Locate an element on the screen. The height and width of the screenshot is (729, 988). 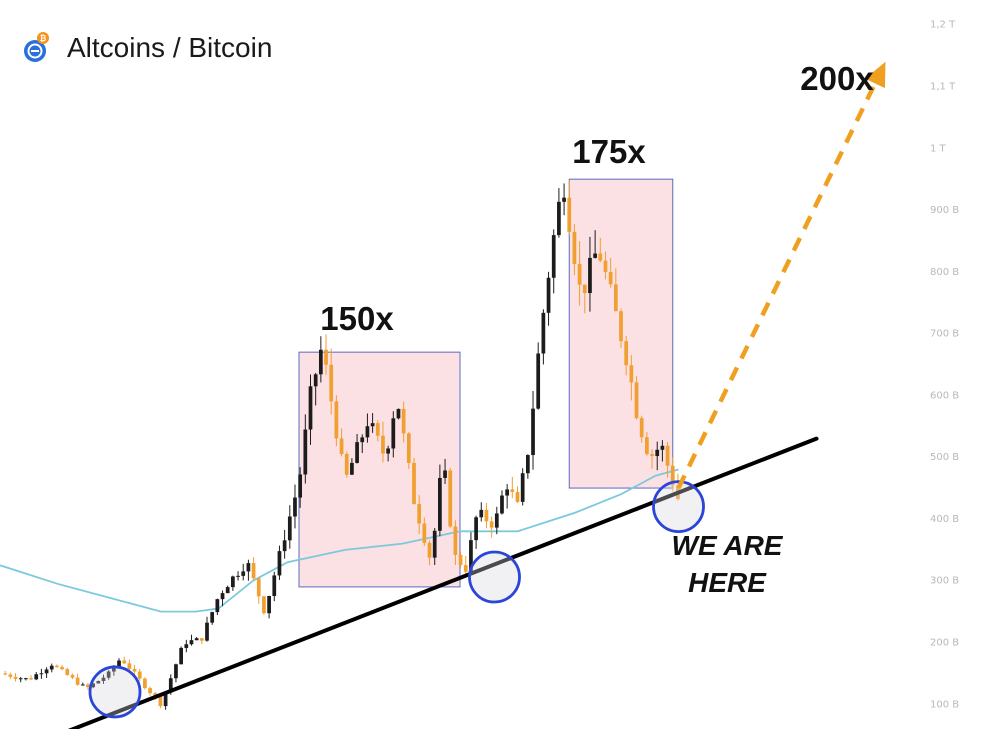
we-are-label: WE ARE is located at coordinates (728, 545).